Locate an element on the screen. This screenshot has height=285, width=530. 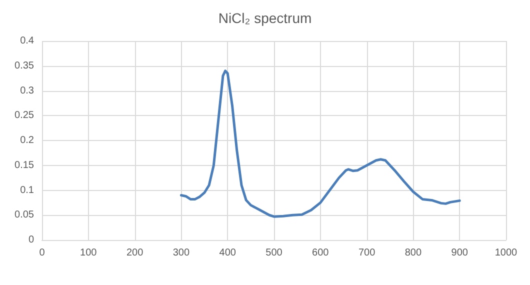
x-tick-label: 800 is located at coordinates (413, 253).